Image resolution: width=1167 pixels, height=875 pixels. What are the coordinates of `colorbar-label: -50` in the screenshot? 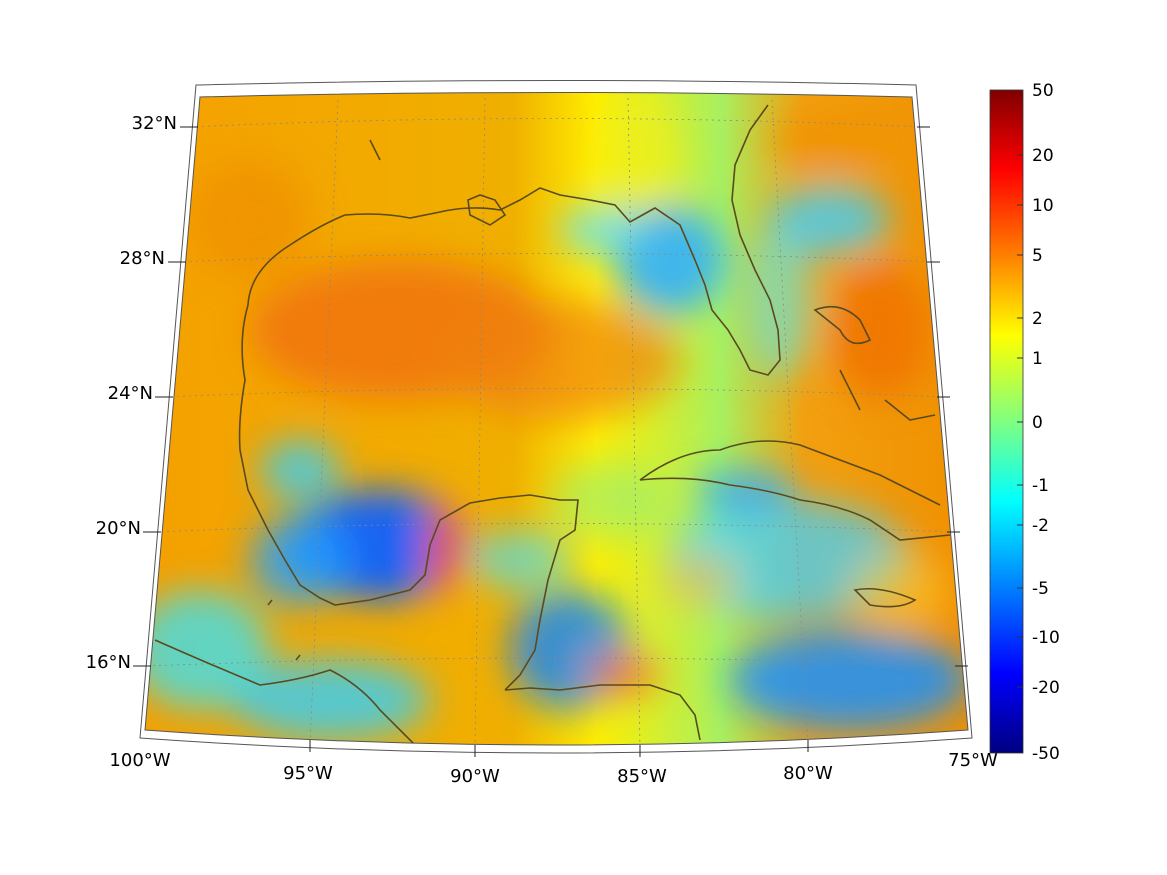 It's located at (1046, 754).